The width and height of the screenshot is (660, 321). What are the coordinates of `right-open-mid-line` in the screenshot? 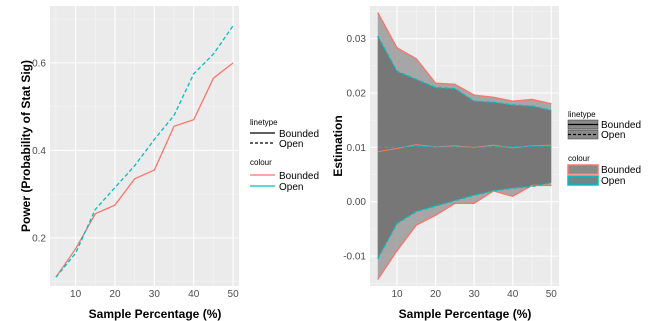 It's located at (464, 146).